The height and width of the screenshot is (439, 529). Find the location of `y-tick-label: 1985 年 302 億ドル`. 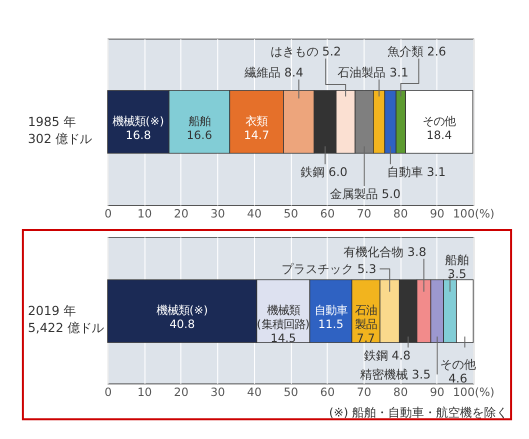

y-tick-label: 1985 年 302 億ドル is located at coordinates (60, 130).